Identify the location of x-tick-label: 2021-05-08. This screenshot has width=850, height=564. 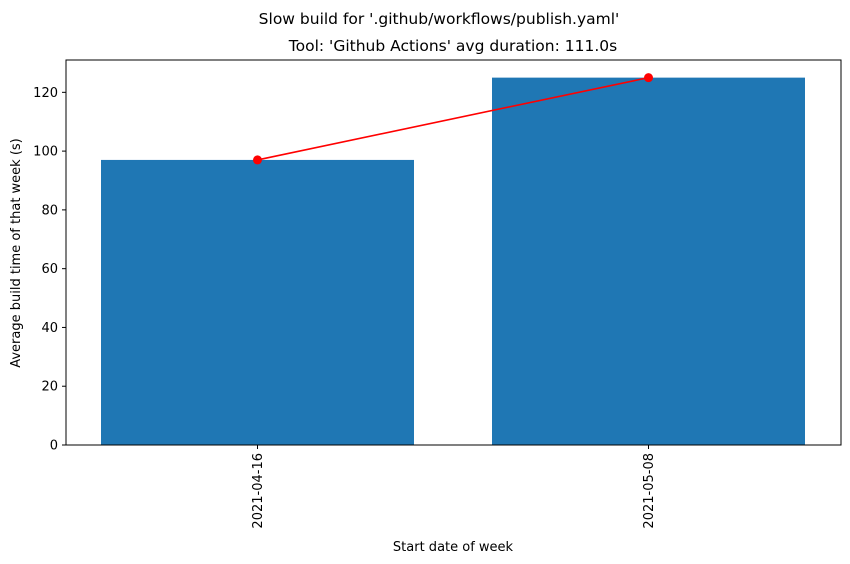
(649, 491).